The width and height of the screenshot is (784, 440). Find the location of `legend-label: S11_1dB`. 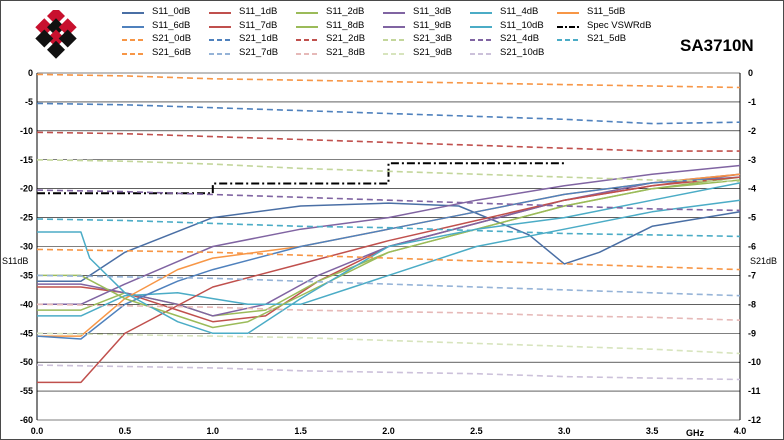

legend-label: S11_1dB is located at coordinates (258, 11).